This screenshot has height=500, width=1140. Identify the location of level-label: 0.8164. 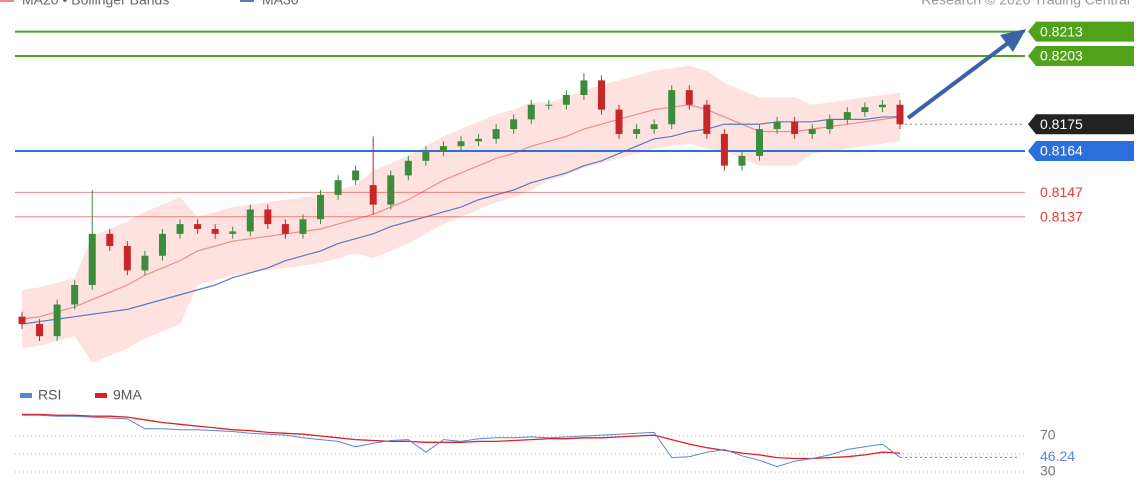
(1061, 151).